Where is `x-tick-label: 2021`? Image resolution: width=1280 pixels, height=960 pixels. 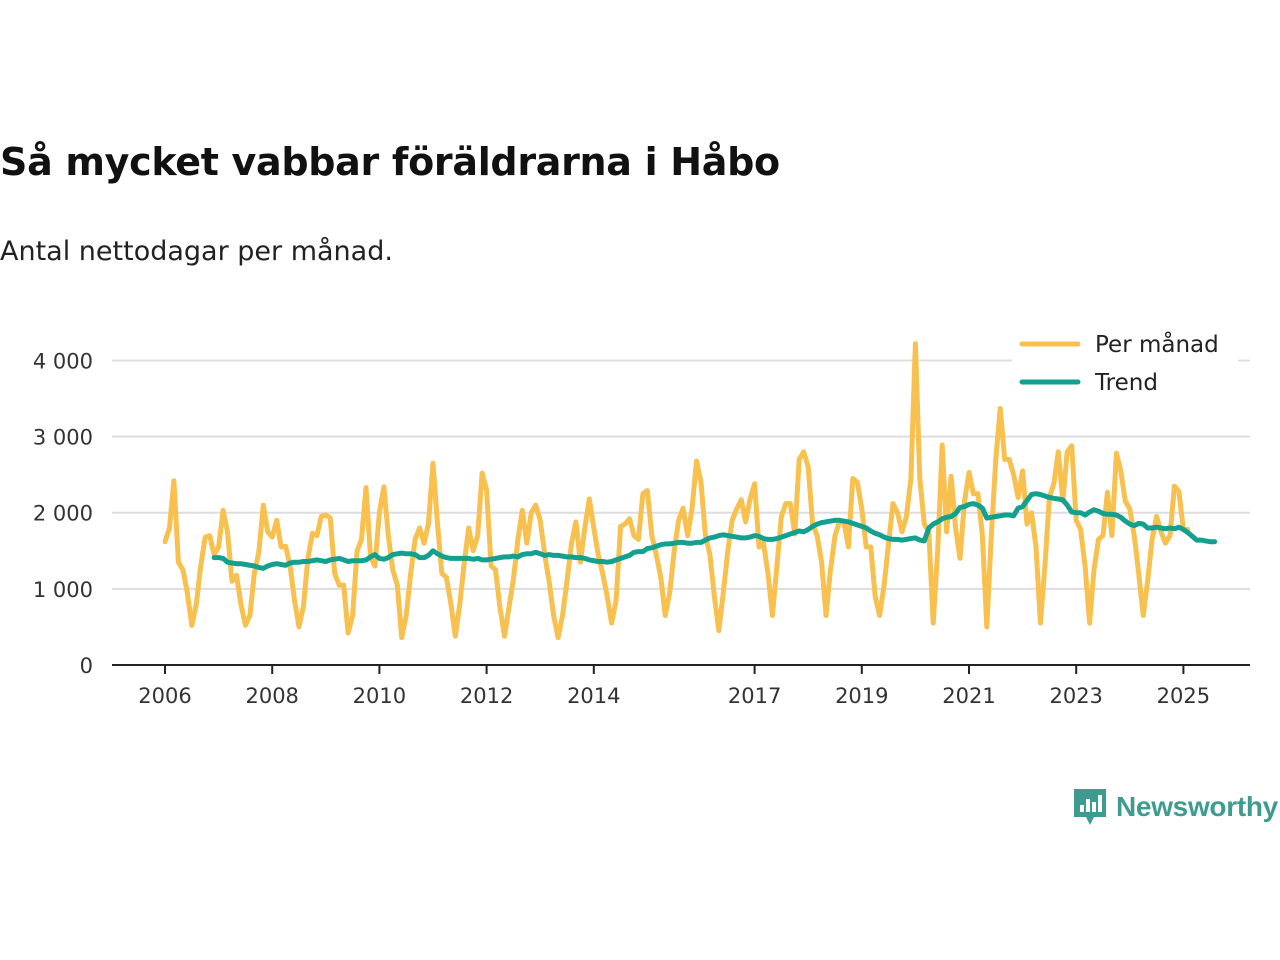
x-tick-label: 2021 is located at coordinates (968, 696).